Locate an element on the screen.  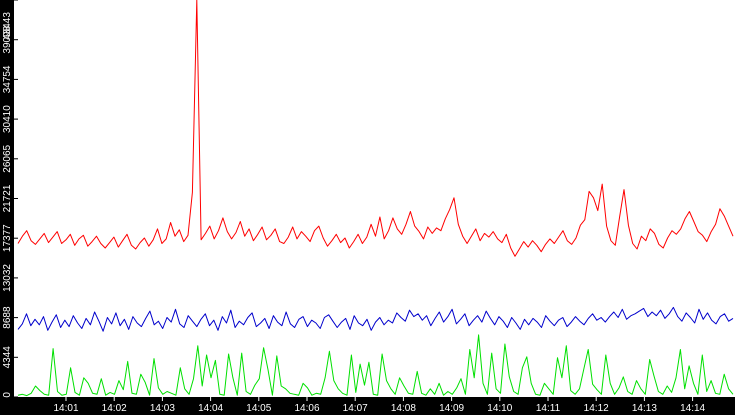
y-tick-label: 0 is located at coordinates (7, 395).